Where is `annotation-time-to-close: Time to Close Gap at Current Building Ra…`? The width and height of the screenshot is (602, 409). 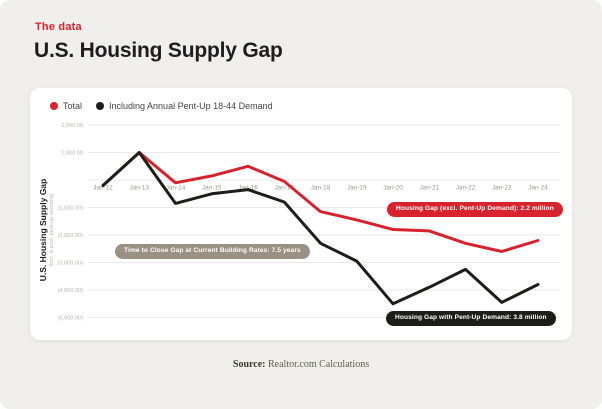 annotation-time-to-close: Time to Close Gap at Current Building Ra… is located at coordinates (212, 251).